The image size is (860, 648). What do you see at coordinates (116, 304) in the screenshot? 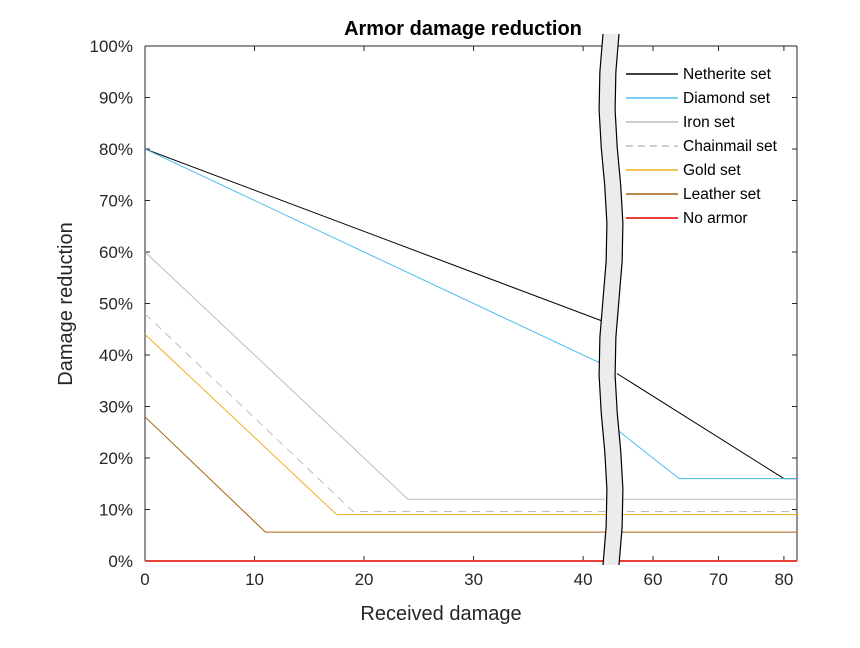
I see `y-tick-label: 50%` at bounding box center [116, 304].